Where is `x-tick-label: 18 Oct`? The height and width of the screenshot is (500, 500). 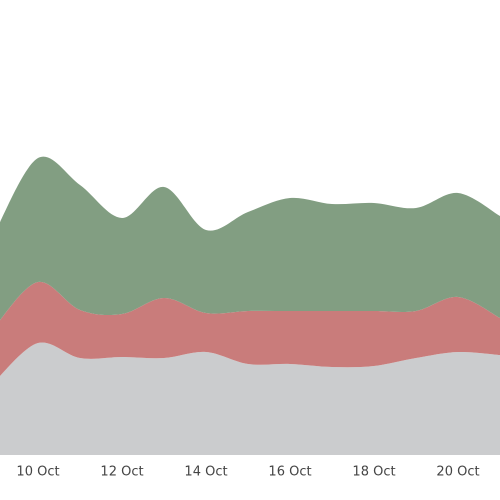 x-tick-label: 18 Oct is located at coordinates (373, 472).